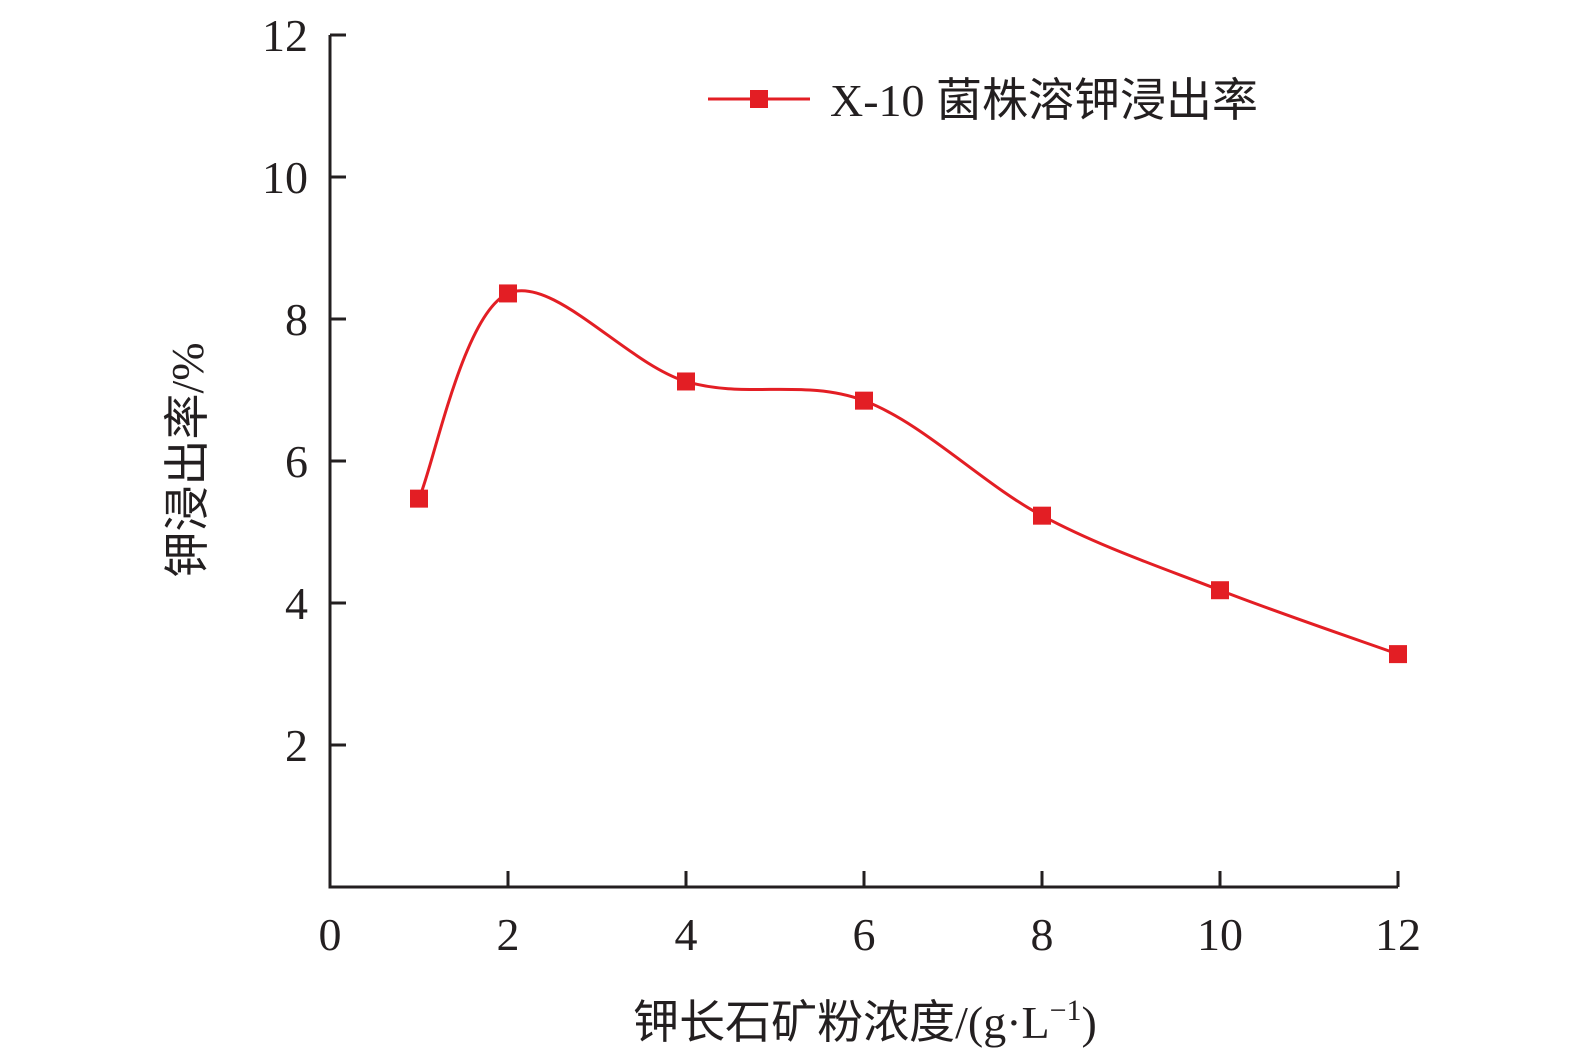 The image size is (1575, 1063). What do you see at coordinates (285, 35) in the screenshot?
I see `y-tick-label: 12` at bounding box center [285, 35].